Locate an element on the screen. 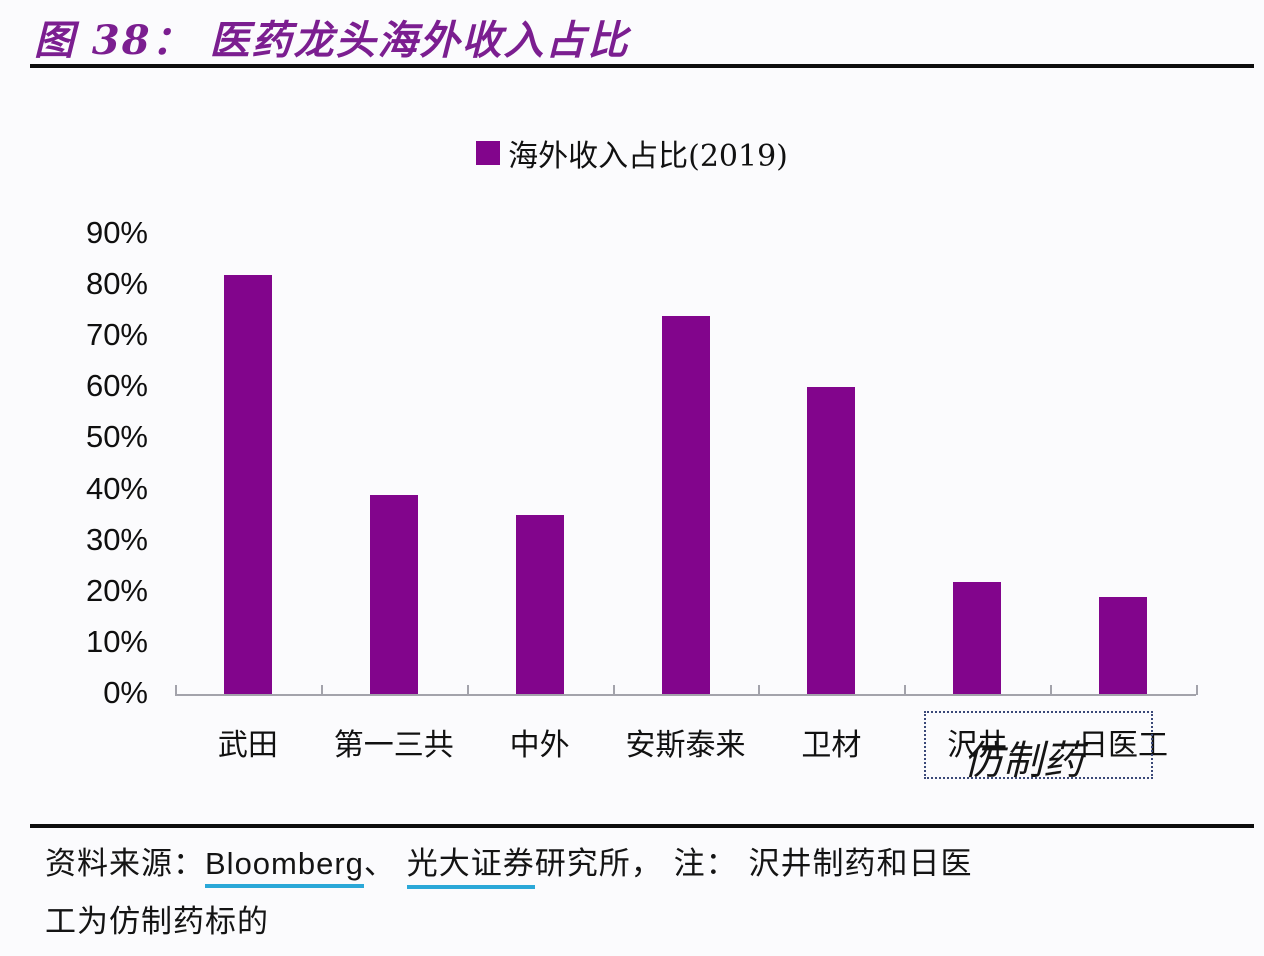 This screenshot has height=956, width=1264. x-axis-label-第一三共: 第一三共 is located at coordinates (393, 745).